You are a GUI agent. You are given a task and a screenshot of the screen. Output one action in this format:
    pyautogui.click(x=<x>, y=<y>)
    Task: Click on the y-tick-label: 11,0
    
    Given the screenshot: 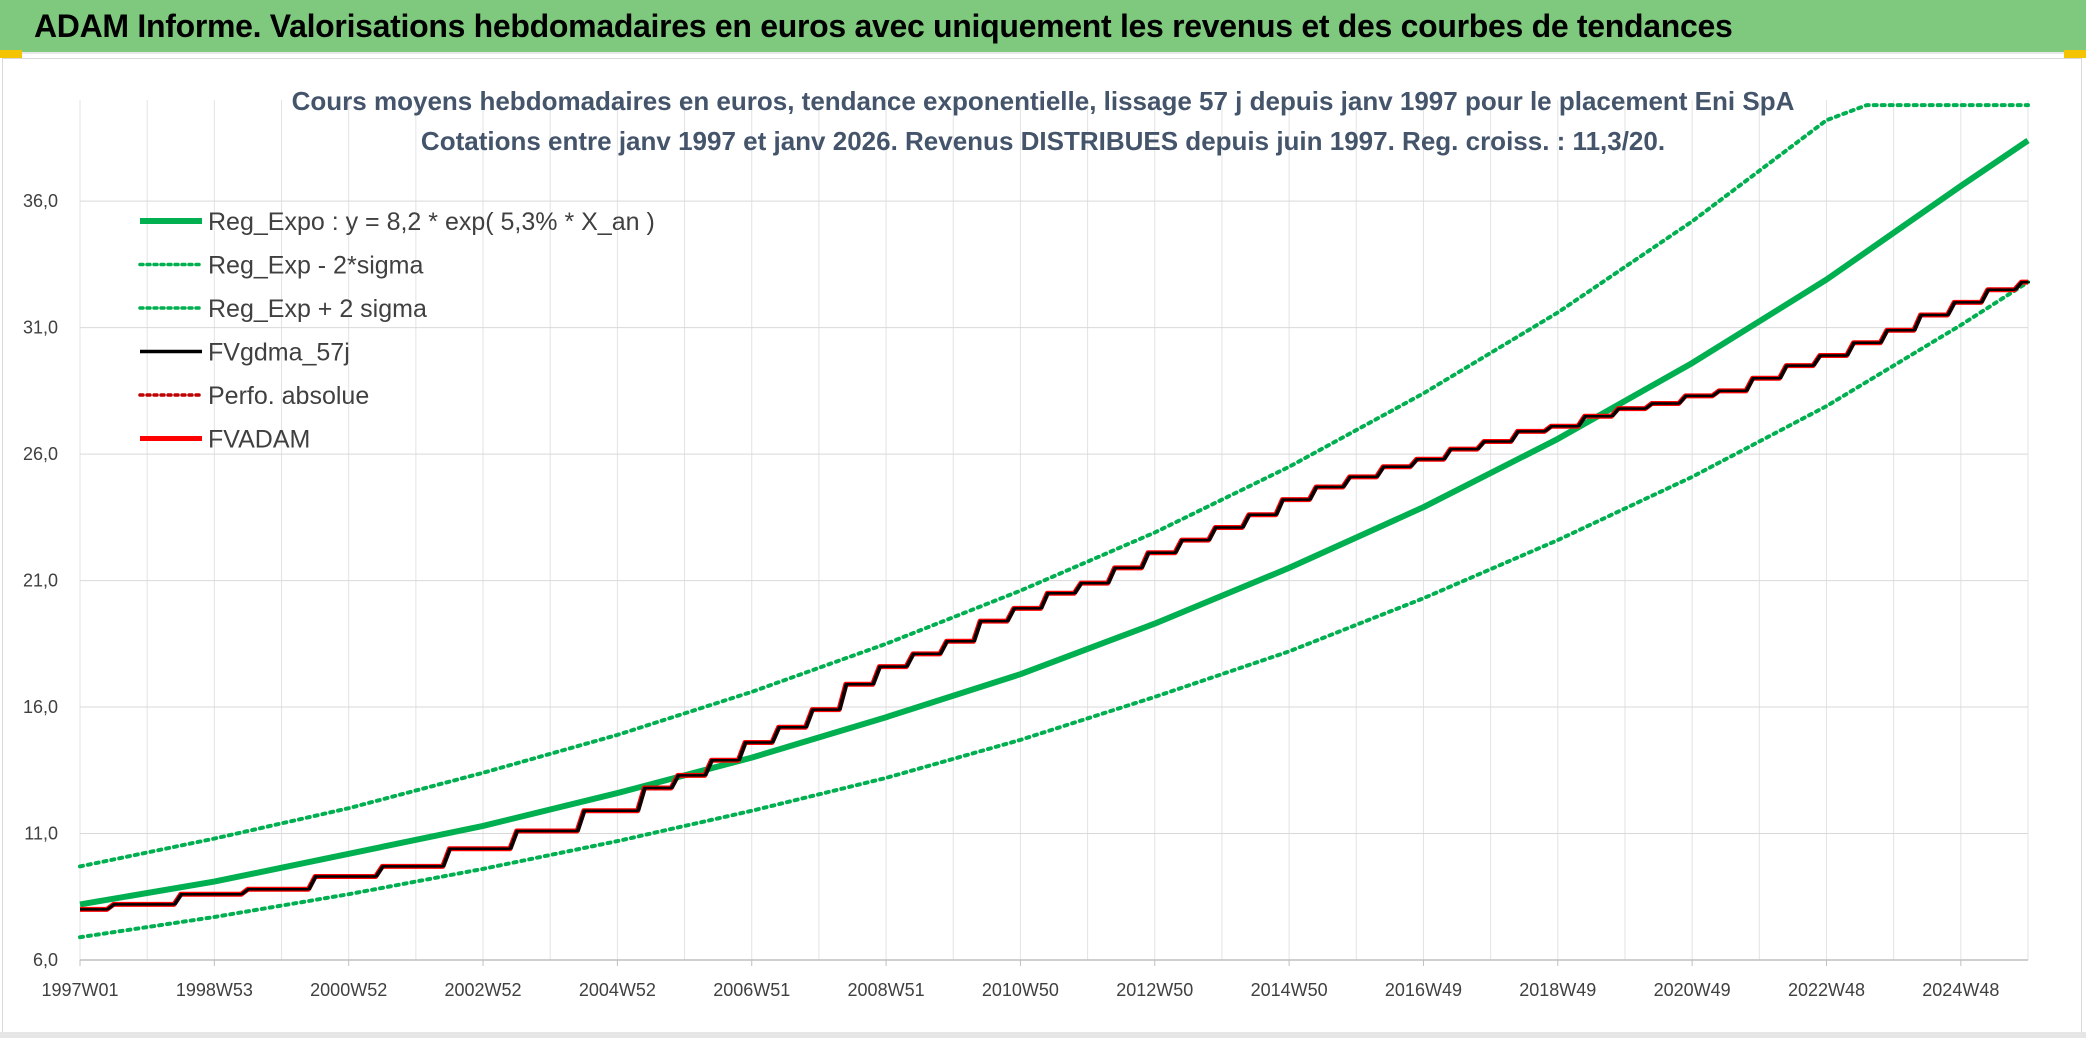 What is the action you would take?
    pyautogui.click(x=41, y=834)
    